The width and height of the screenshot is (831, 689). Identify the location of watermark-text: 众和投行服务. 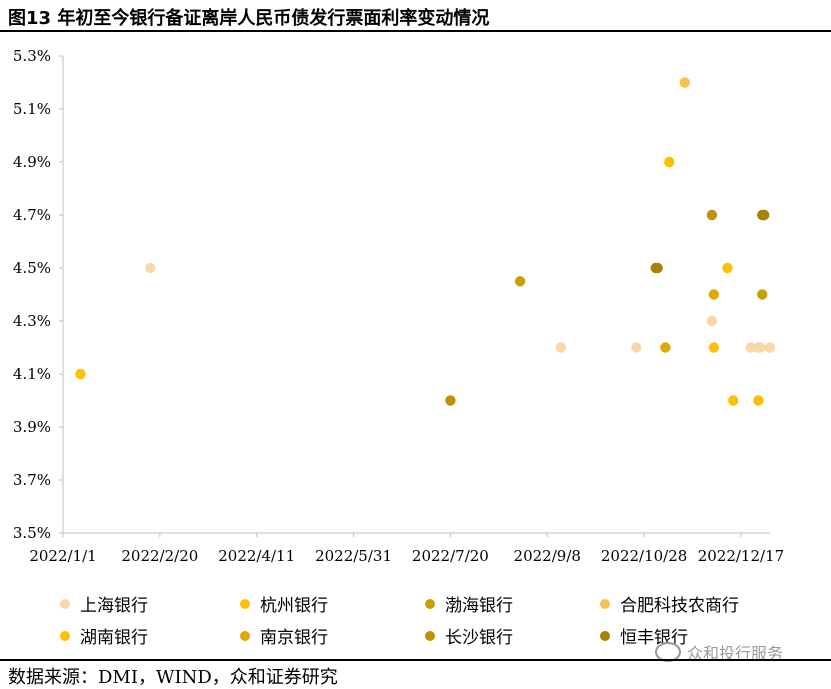
(735, 653).